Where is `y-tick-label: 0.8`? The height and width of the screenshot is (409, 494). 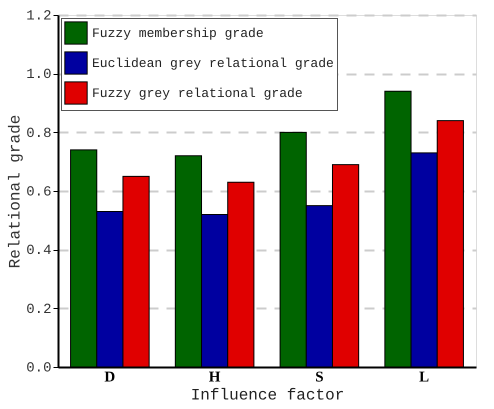 y-tick-label: 0.8 is located at coordinates (39, 134).